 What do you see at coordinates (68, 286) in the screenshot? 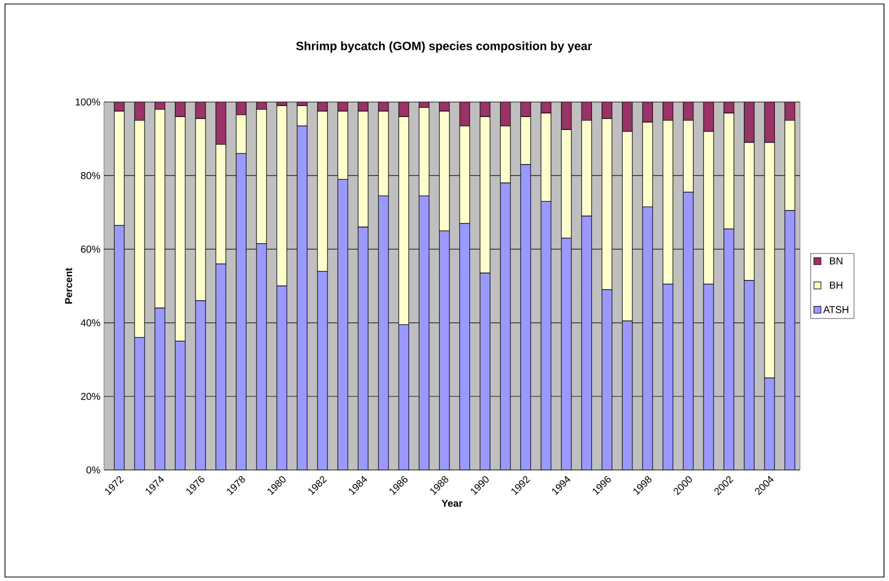
I see `y-axis-title: Percent` at bounding box center [68, 286].